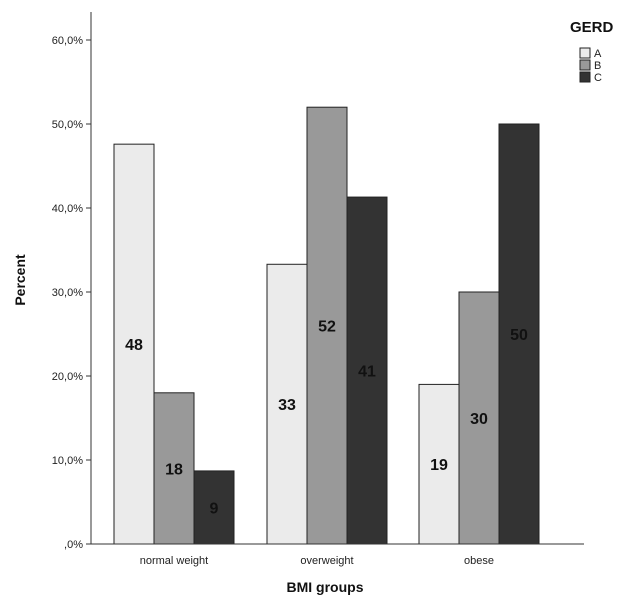 This screenshot has height=598, width=624. I want to click on y-tick-label: 30,0%, so click(67, 293).